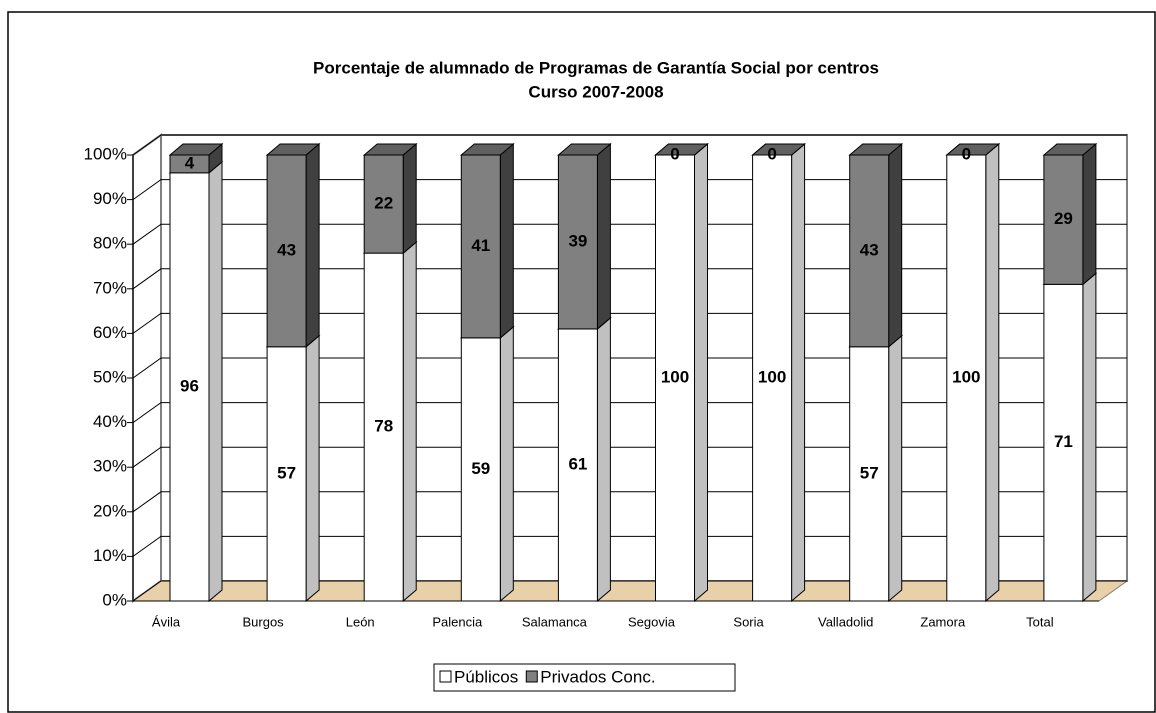  I want to click on legend-label: Públicos, so click(486, 676).